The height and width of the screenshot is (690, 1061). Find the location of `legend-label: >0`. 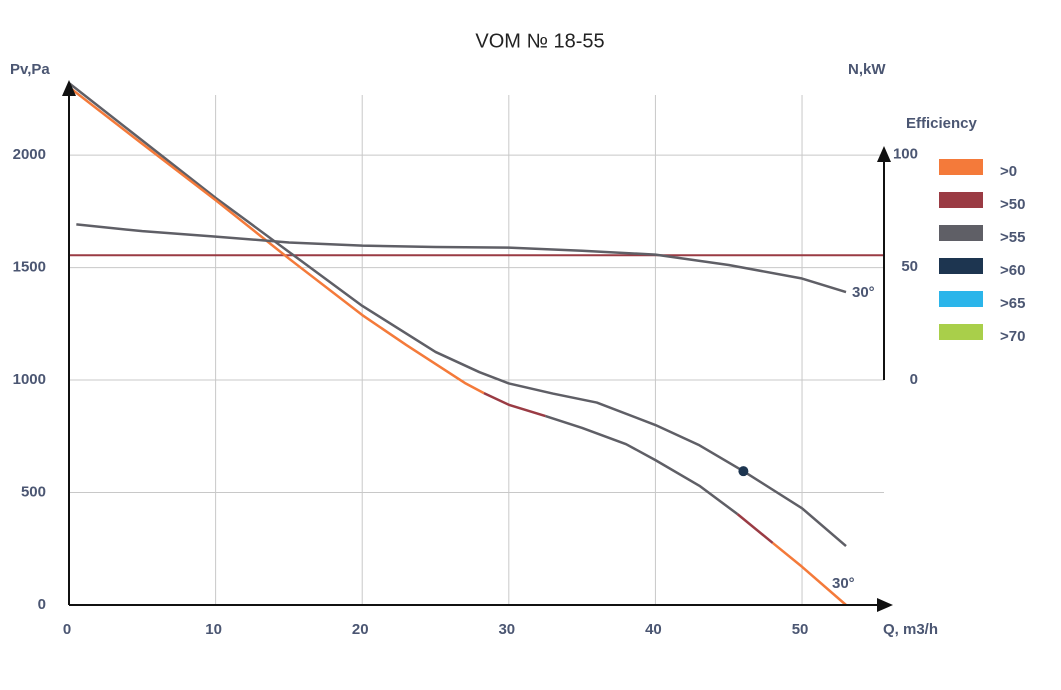

legend-label: >0 is located at coordinates (1008, 171).